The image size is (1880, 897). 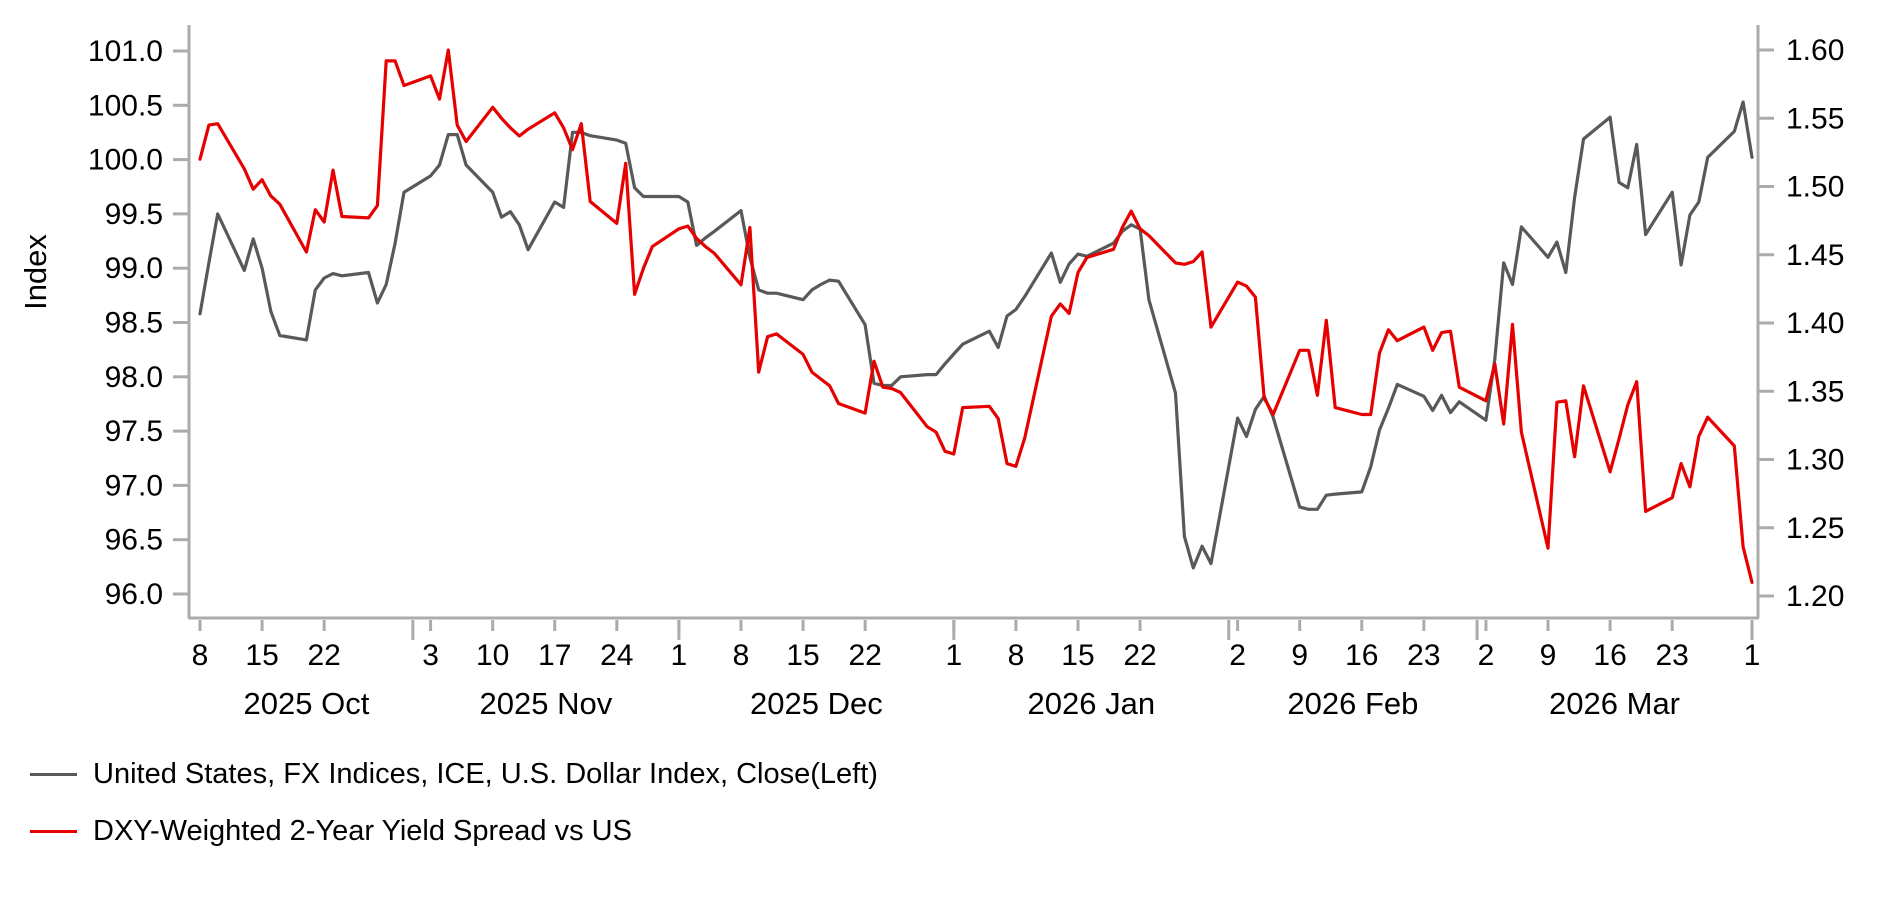 I want to click on left-tick-label: 97.0, so click(x=134, y=485).